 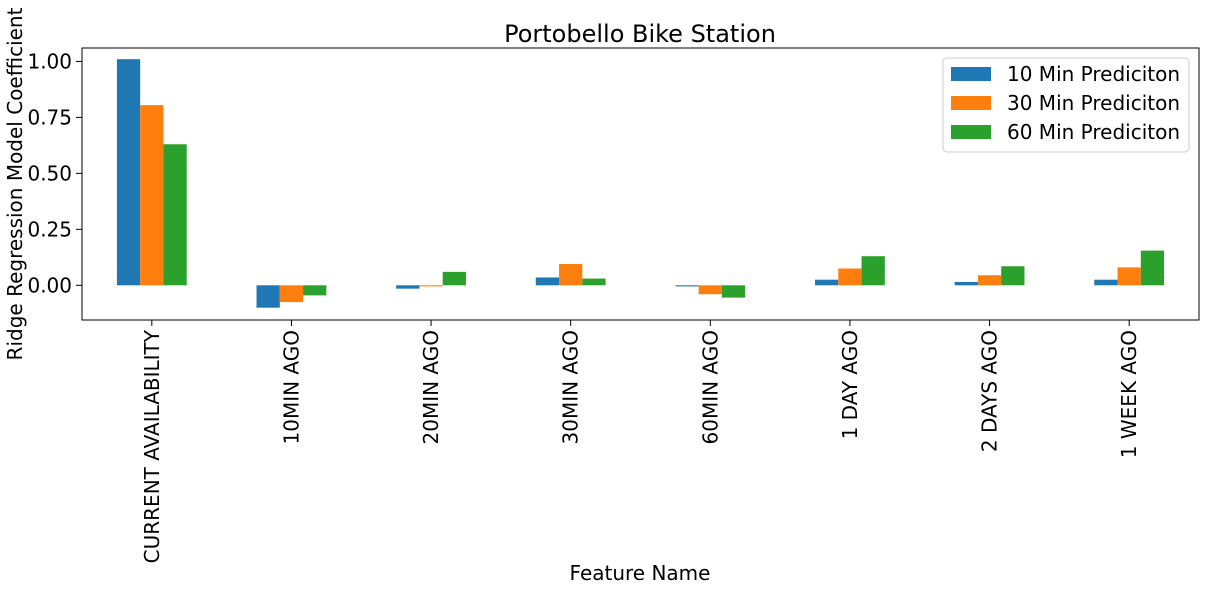 What do you see at coordinates (49, 229) in the screenshot?
I see `y-tick-label: 0.25` at bounding box center [49, 229].